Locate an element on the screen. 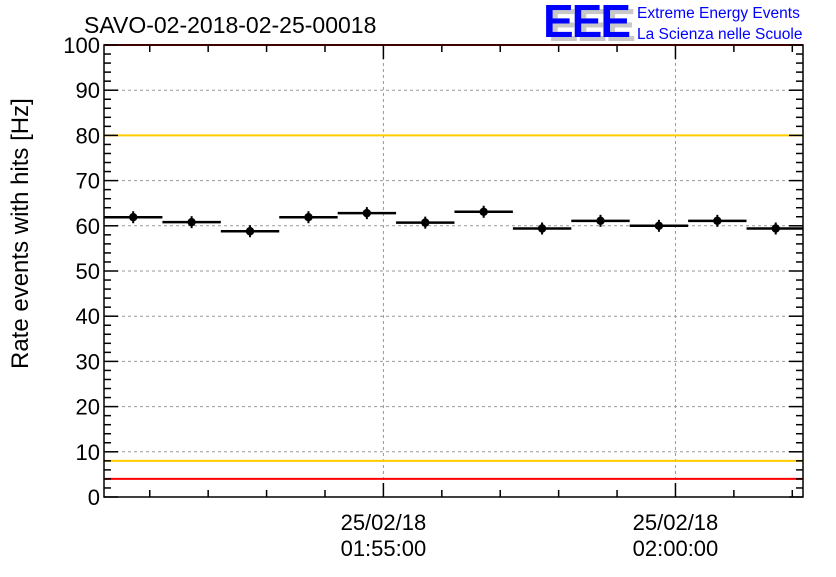 Image resolution: width=836 pixels, height=577 pixels. logo-line2: La Scienza nelle Scuole is located at coordinates (719, 34).